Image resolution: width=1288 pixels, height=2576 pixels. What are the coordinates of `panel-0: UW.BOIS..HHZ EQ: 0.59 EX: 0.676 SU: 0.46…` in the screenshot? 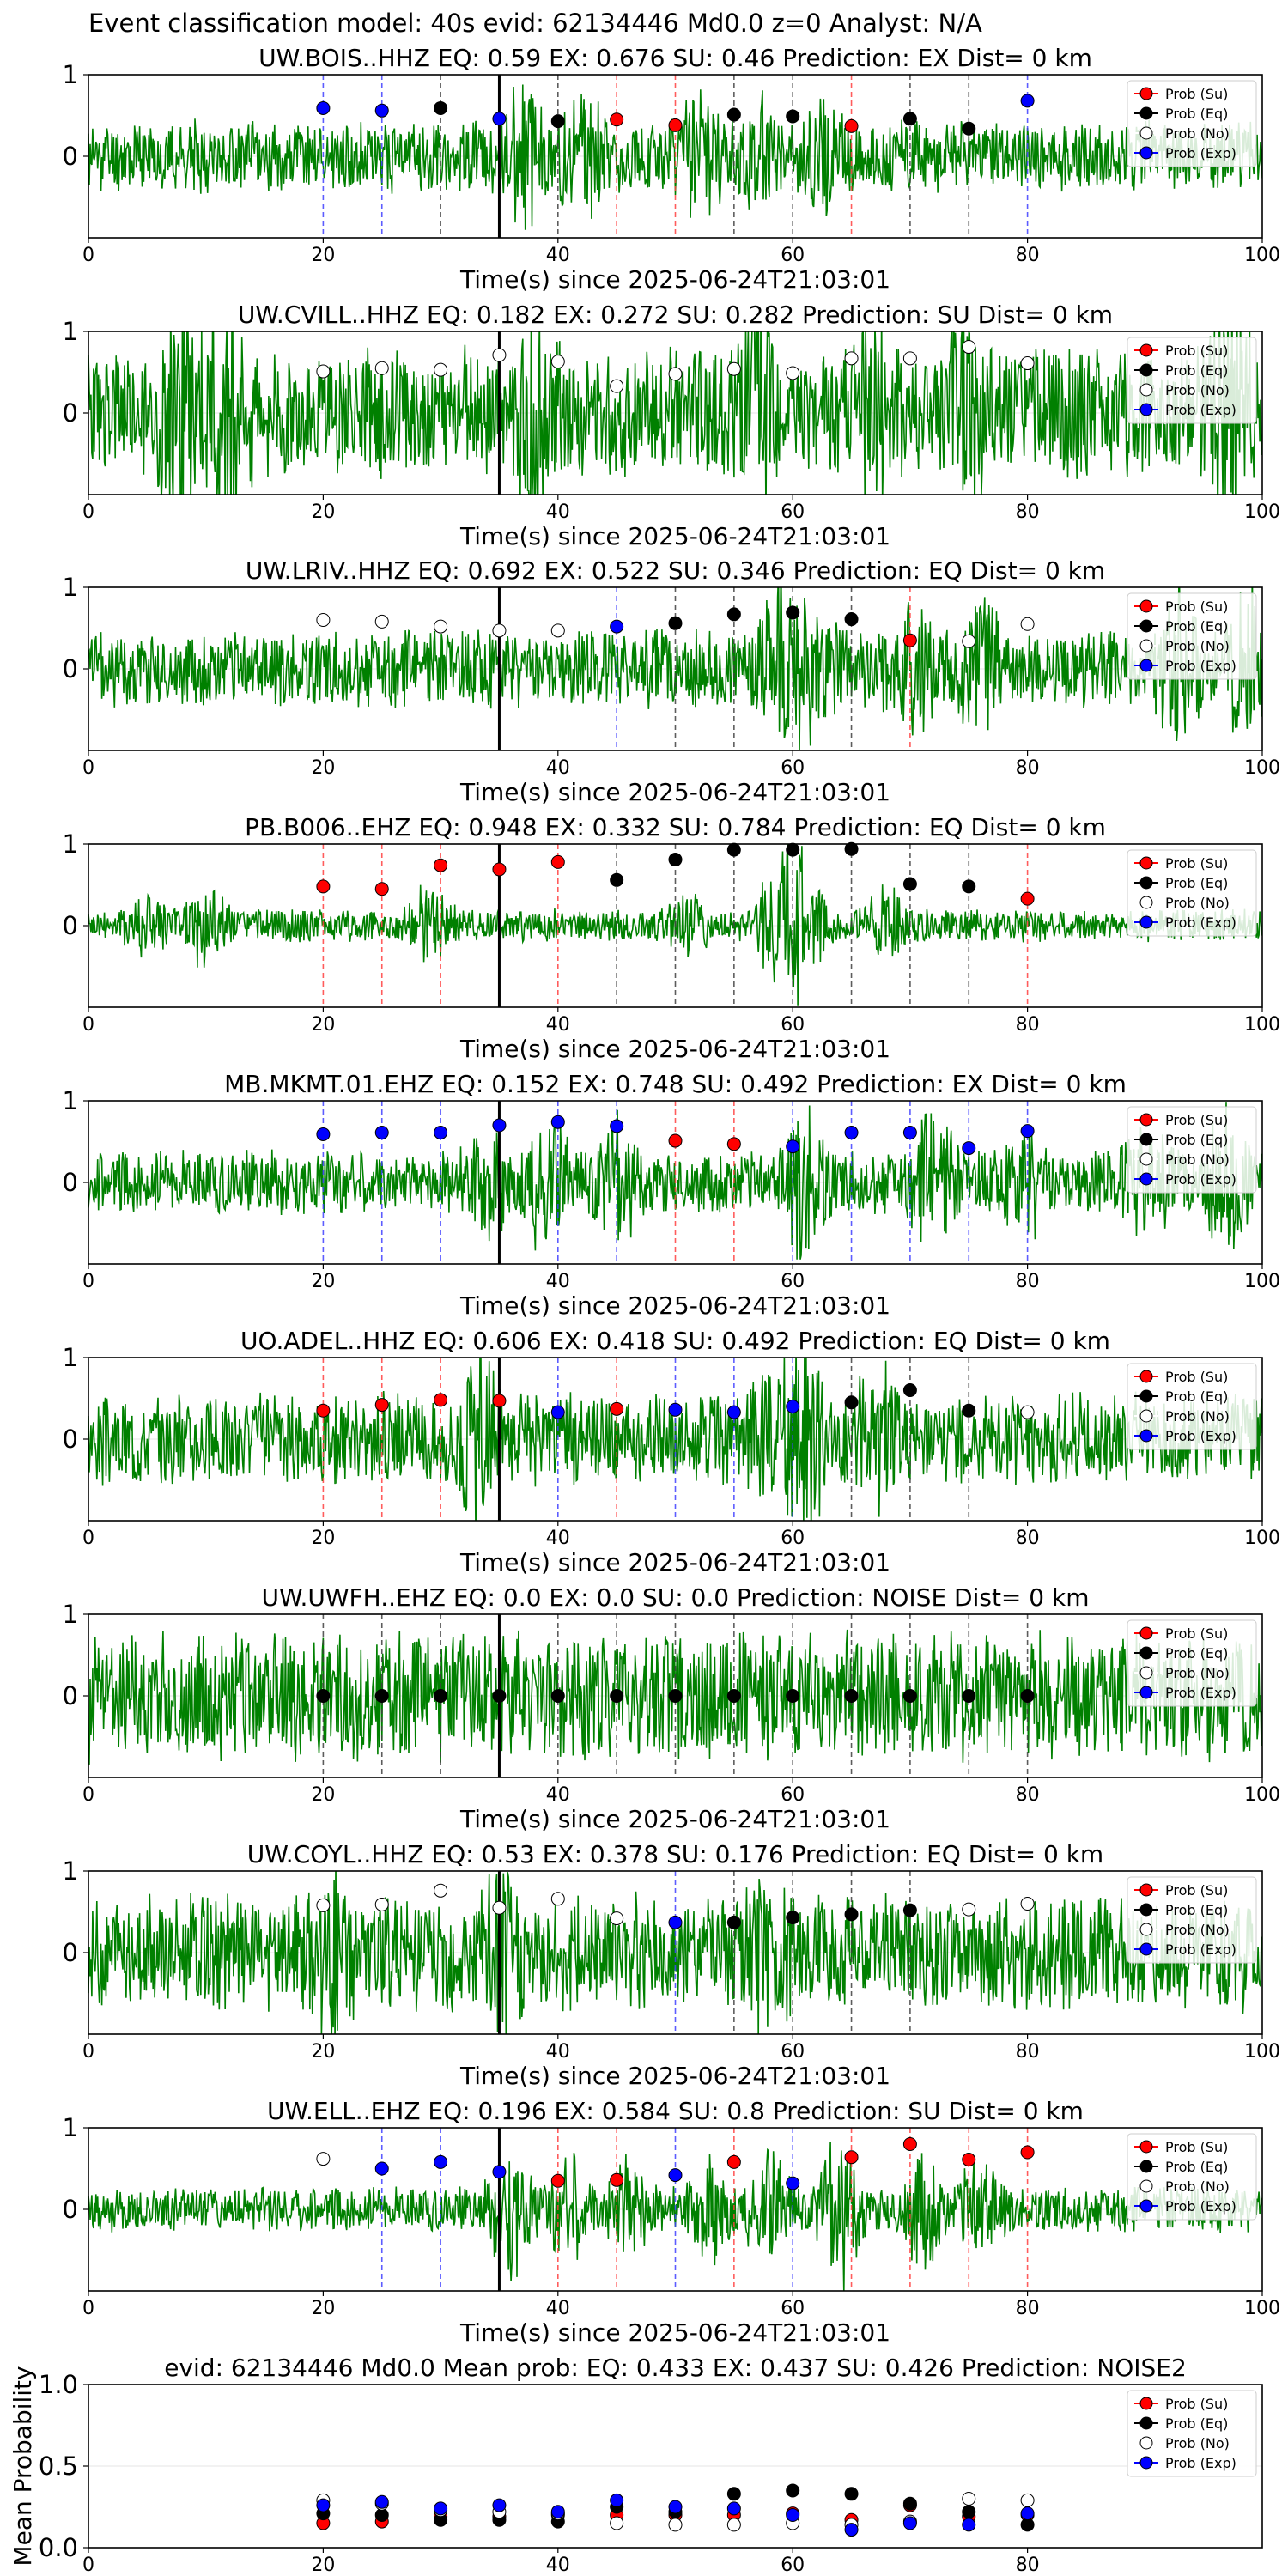 It's located at (671, 169).